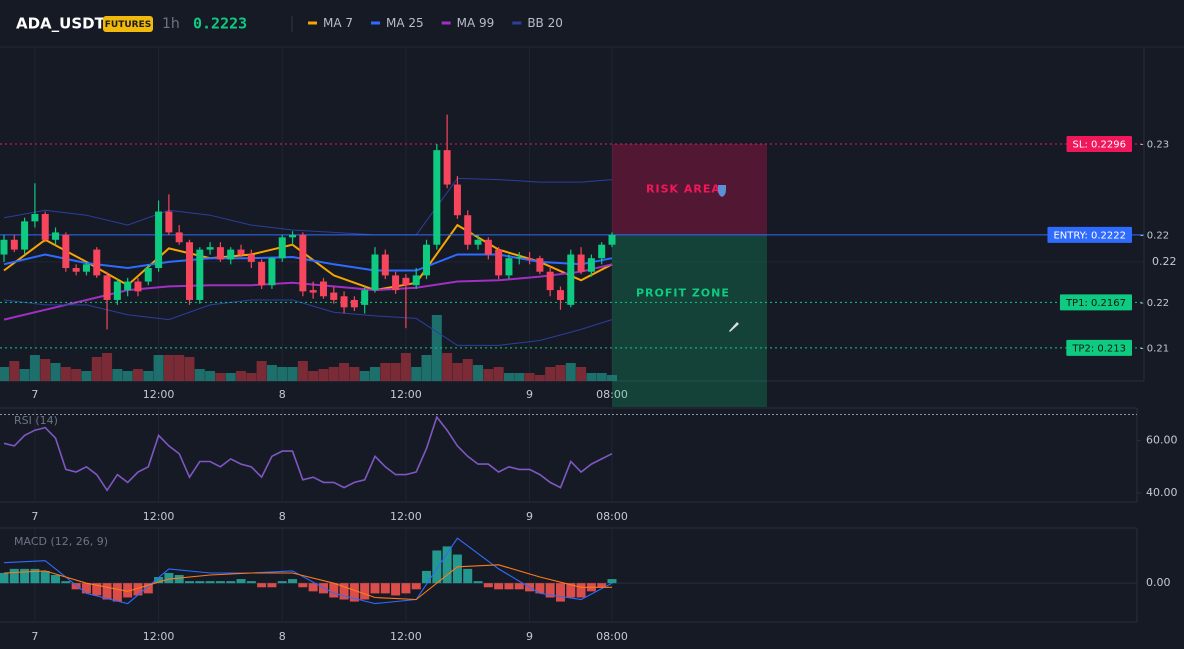 The height and width of the screenshot is (649, 1184). What do you see at coordinates (1154, 145) in the screenshot?
I see `level-axis-label: - 0.23` at bounding box center [1154, 145].